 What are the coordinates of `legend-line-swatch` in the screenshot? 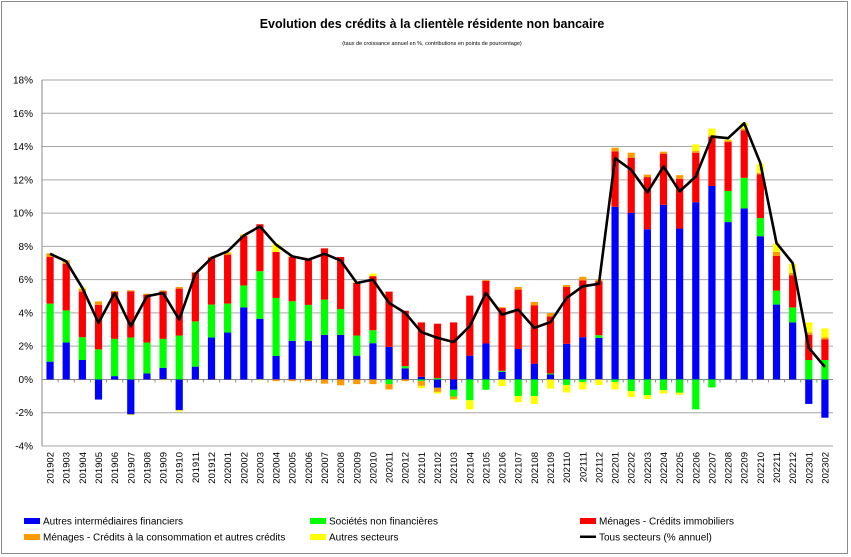 It's located at (588, 536).